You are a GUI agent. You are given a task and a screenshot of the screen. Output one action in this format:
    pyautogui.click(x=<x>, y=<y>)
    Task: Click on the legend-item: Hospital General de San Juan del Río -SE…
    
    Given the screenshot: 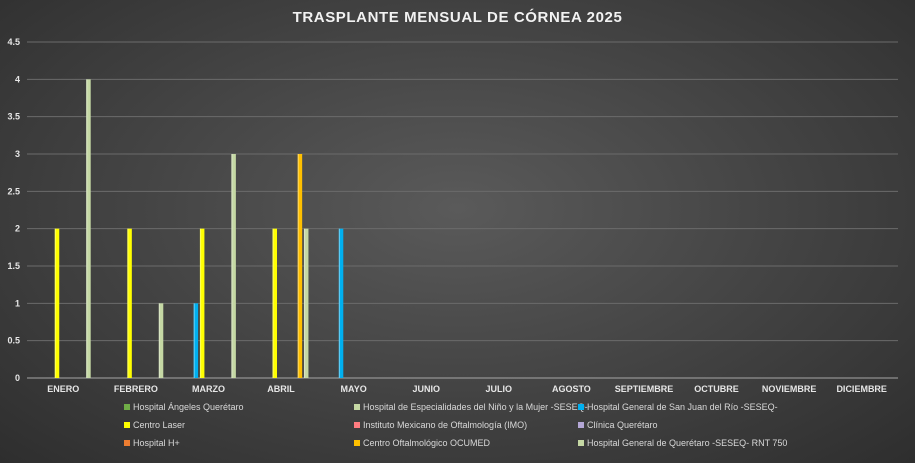 What is the action you would take?
    pyautogui.click(x=678, y=407)
    